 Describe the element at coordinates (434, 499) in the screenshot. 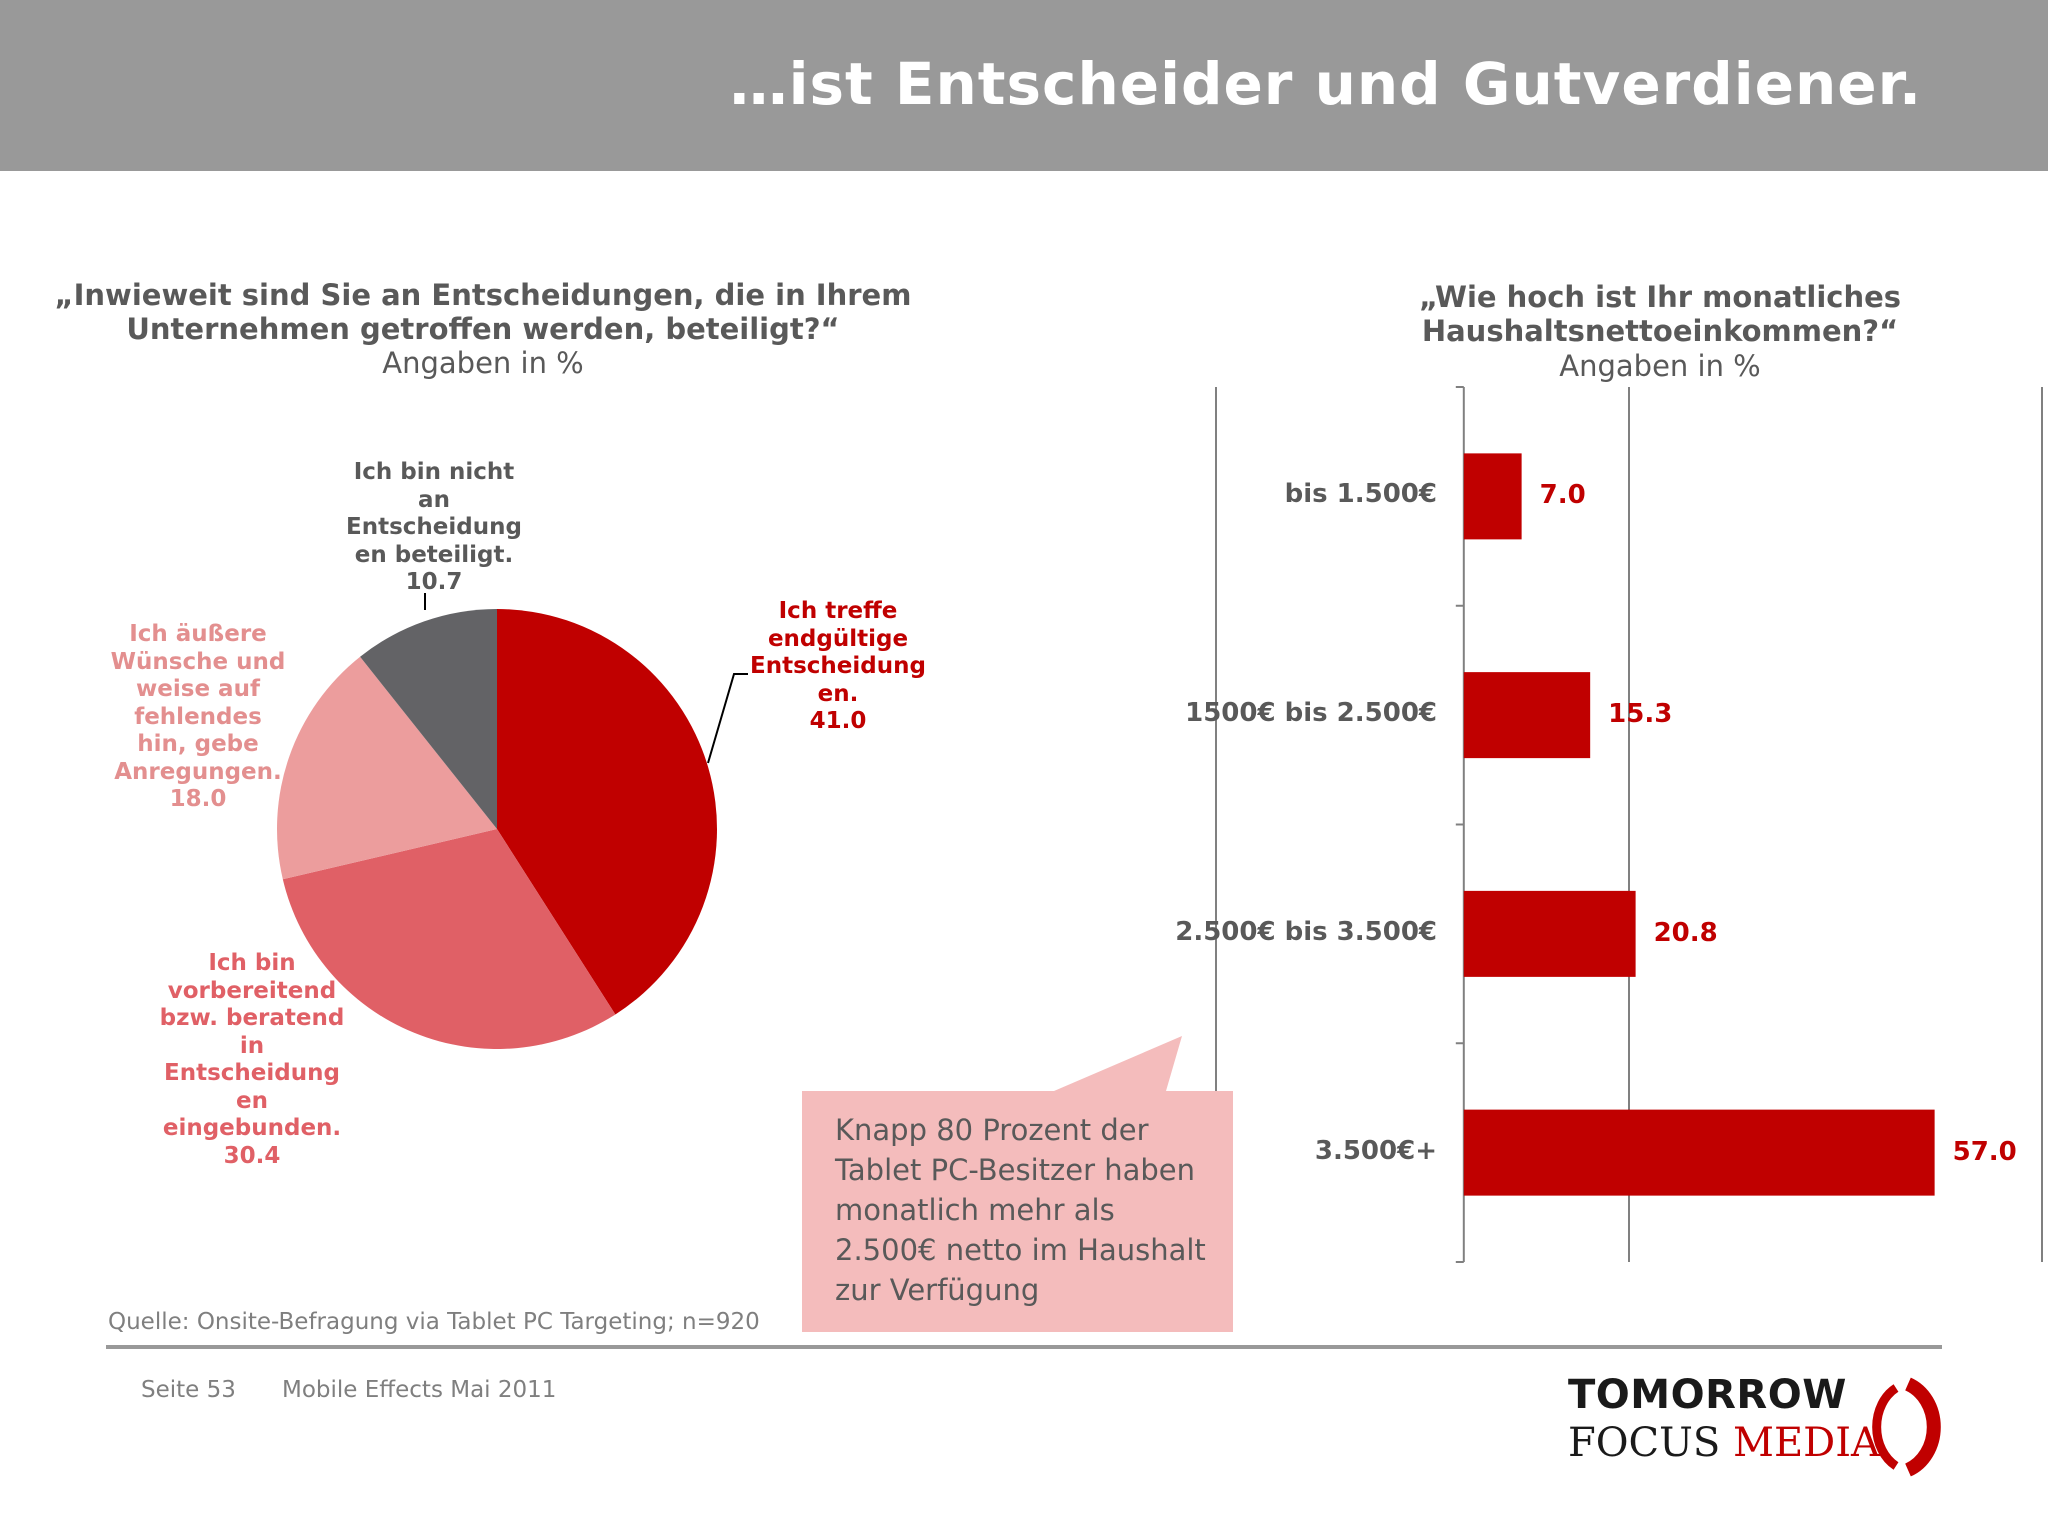

I see `pie-label-text: an` at that location.